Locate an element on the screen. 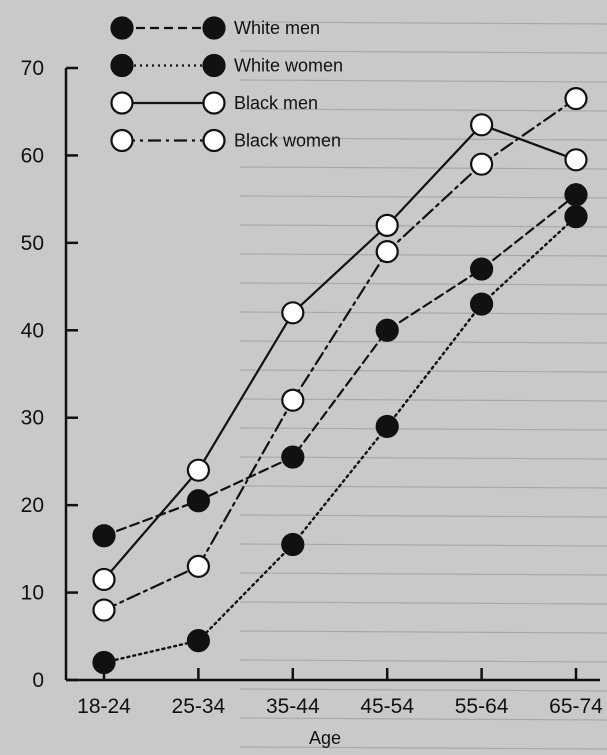  y-tick-label: 40 is located at coordinates (32, 330).